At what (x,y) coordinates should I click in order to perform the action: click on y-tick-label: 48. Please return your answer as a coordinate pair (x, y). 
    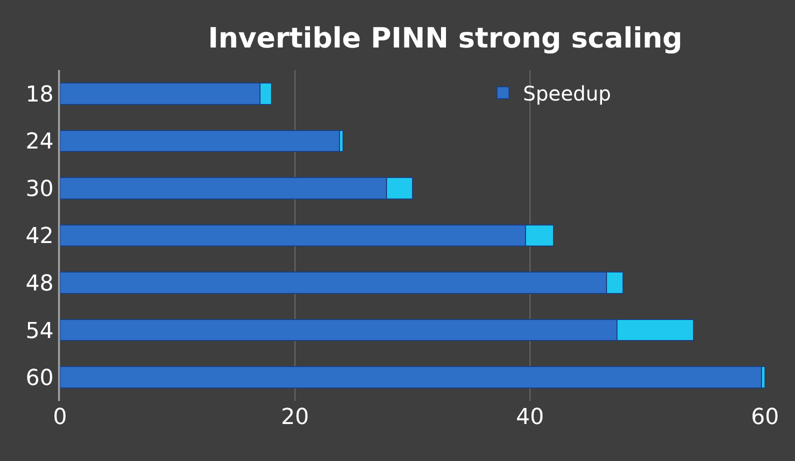
    Looking at the image, I should click on (40, 283).